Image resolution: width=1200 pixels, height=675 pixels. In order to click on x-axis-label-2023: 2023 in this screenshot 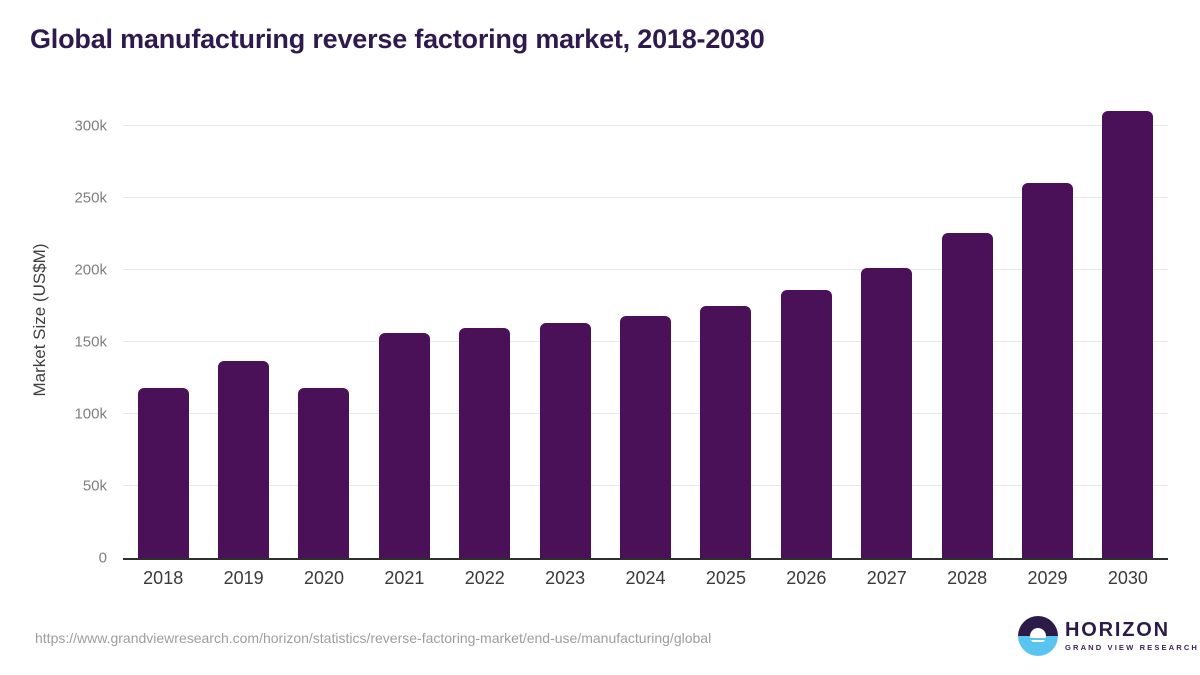, I will do `click(565, 578)`.